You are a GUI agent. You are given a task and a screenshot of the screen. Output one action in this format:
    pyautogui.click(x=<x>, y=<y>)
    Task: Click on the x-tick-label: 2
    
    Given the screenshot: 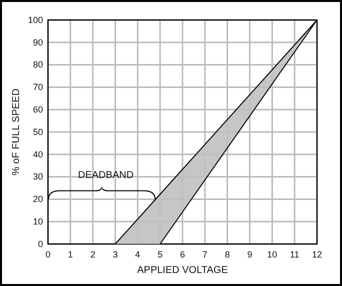 What is the action you would take?
    pyautogui.click(x=93, y=254)
    